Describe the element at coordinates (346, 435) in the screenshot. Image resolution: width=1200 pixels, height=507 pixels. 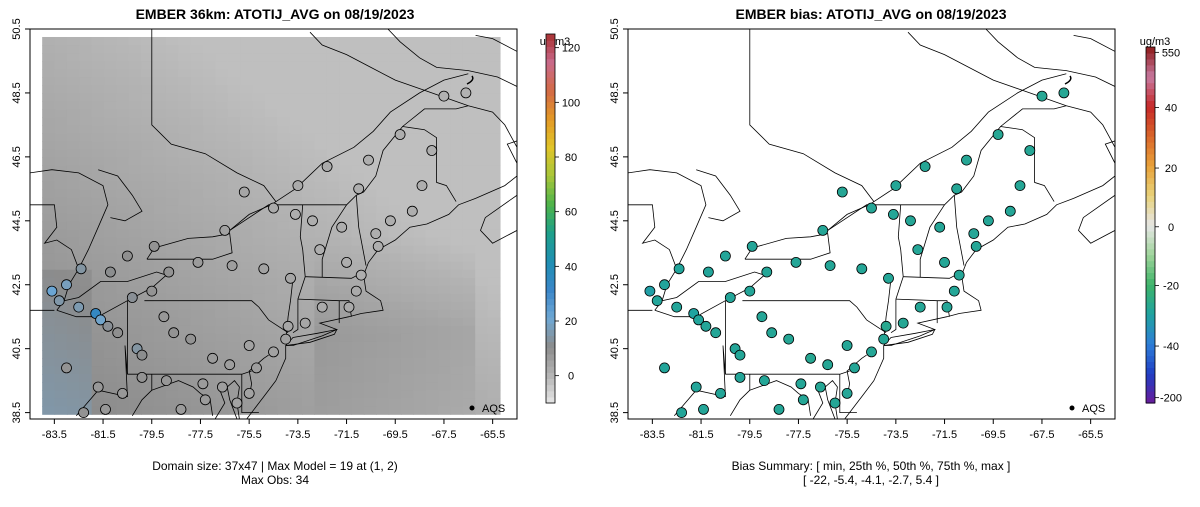
I see `x-tick-label: -71.5` at that location.